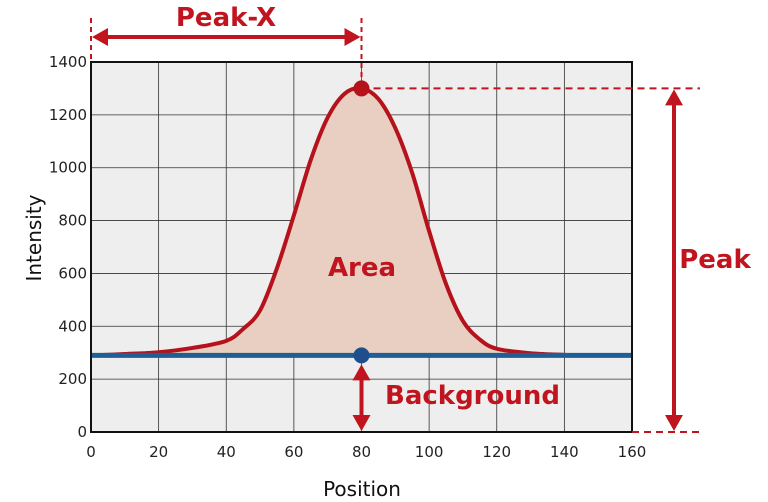 The image size is (768, 502). What do you see at coordinates (361, 452) in the screenshot?
I see `x-tick-label: 80` at bounding box center [361, 452].